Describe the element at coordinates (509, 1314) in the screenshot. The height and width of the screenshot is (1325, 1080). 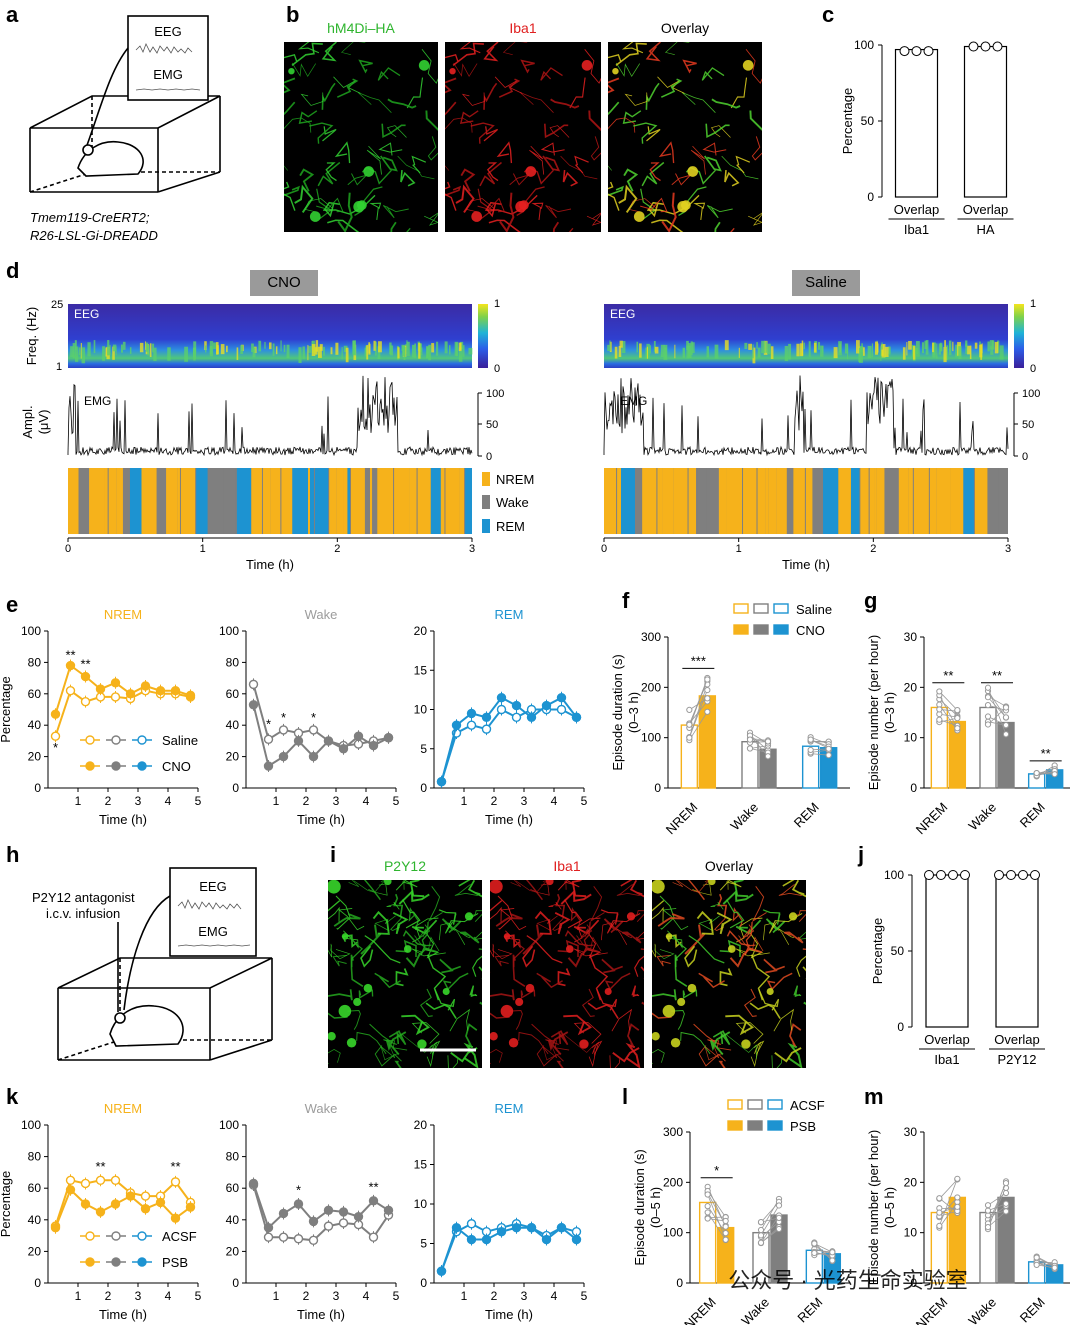
I see `x-axis-label: Time (h)` at that location.